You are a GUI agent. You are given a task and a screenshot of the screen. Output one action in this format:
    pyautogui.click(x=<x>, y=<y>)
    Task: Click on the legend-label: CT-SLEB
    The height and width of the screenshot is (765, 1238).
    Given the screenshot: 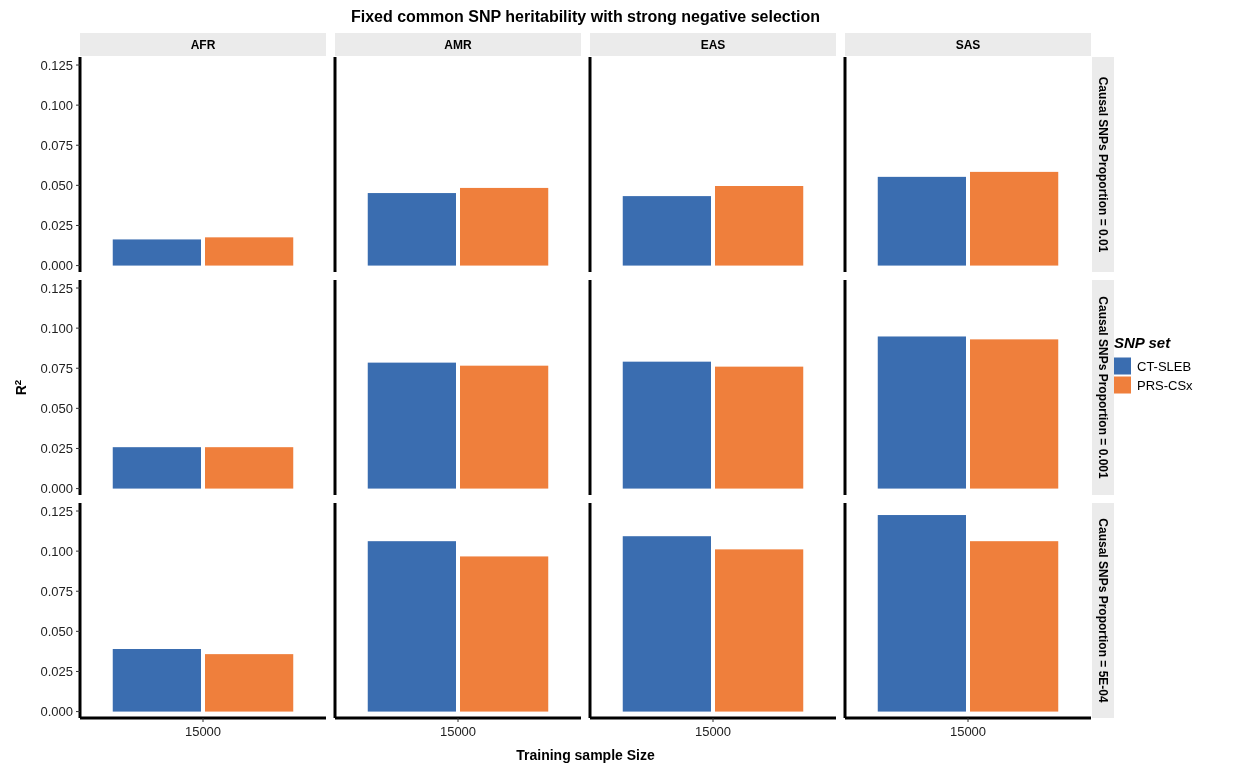 What is the action you would take?
    pyautogui.click(x=1164, y=367)
    